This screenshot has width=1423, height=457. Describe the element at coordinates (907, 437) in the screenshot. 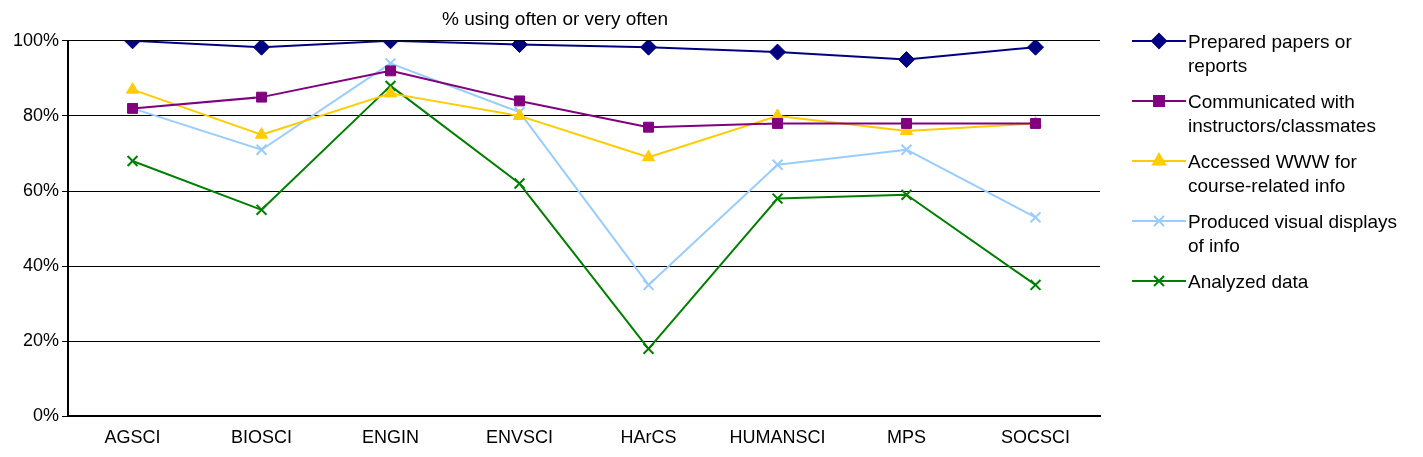

I see `x-tick-label: MPS` at that location.